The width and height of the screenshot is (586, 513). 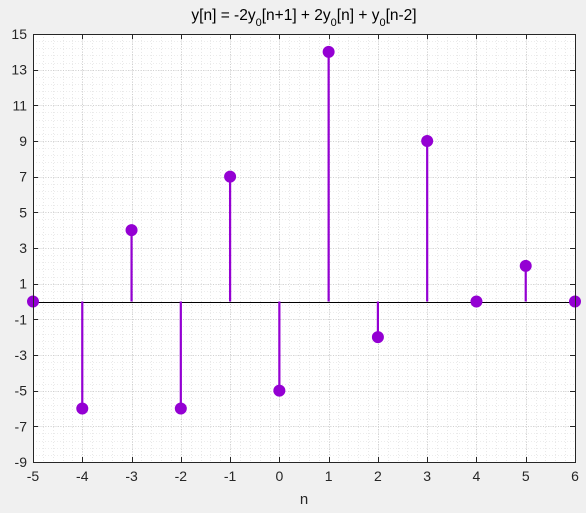 I want to click on y-tick-label: 9, so click(x=23, y=141).